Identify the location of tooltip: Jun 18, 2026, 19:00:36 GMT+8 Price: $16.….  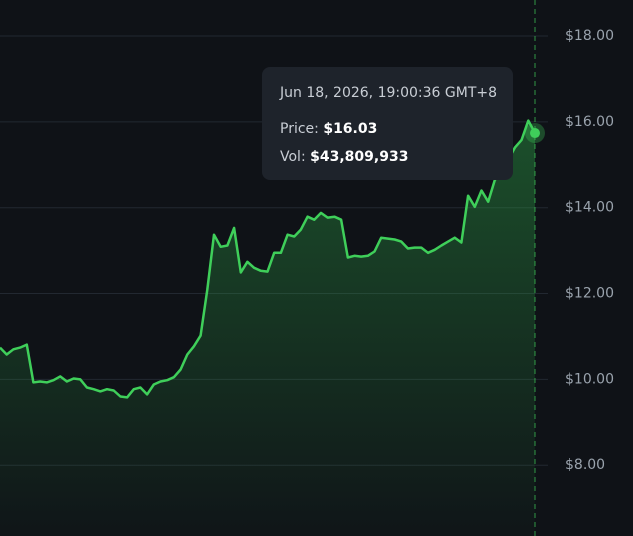
(387, 123).